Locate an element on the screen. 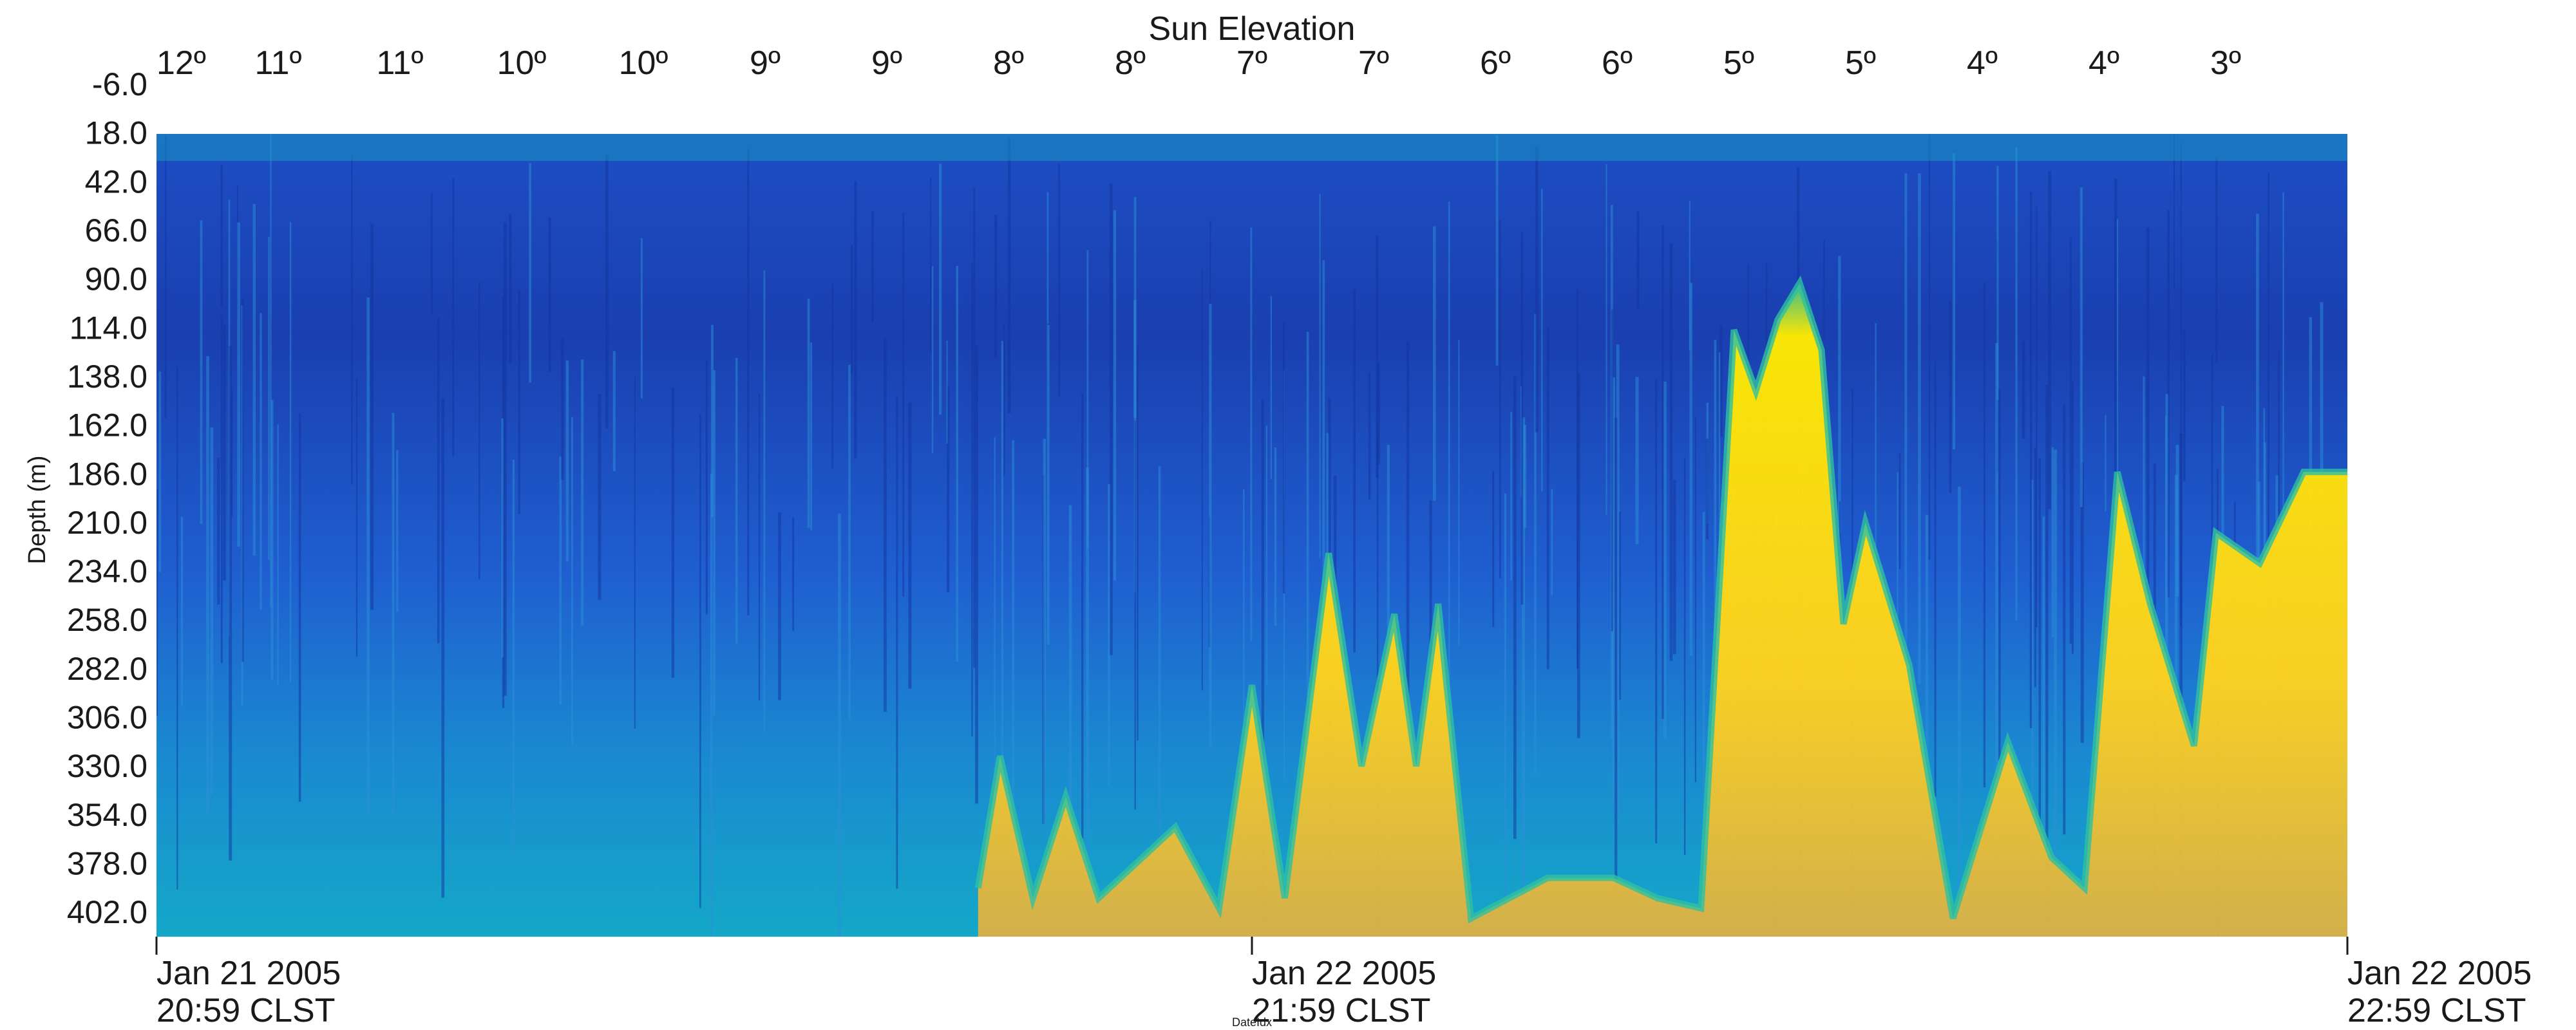 This screenshot has height=1030, width=2576. time-tick-time: 20:59 CLST is located at coordinates (246, 1010).